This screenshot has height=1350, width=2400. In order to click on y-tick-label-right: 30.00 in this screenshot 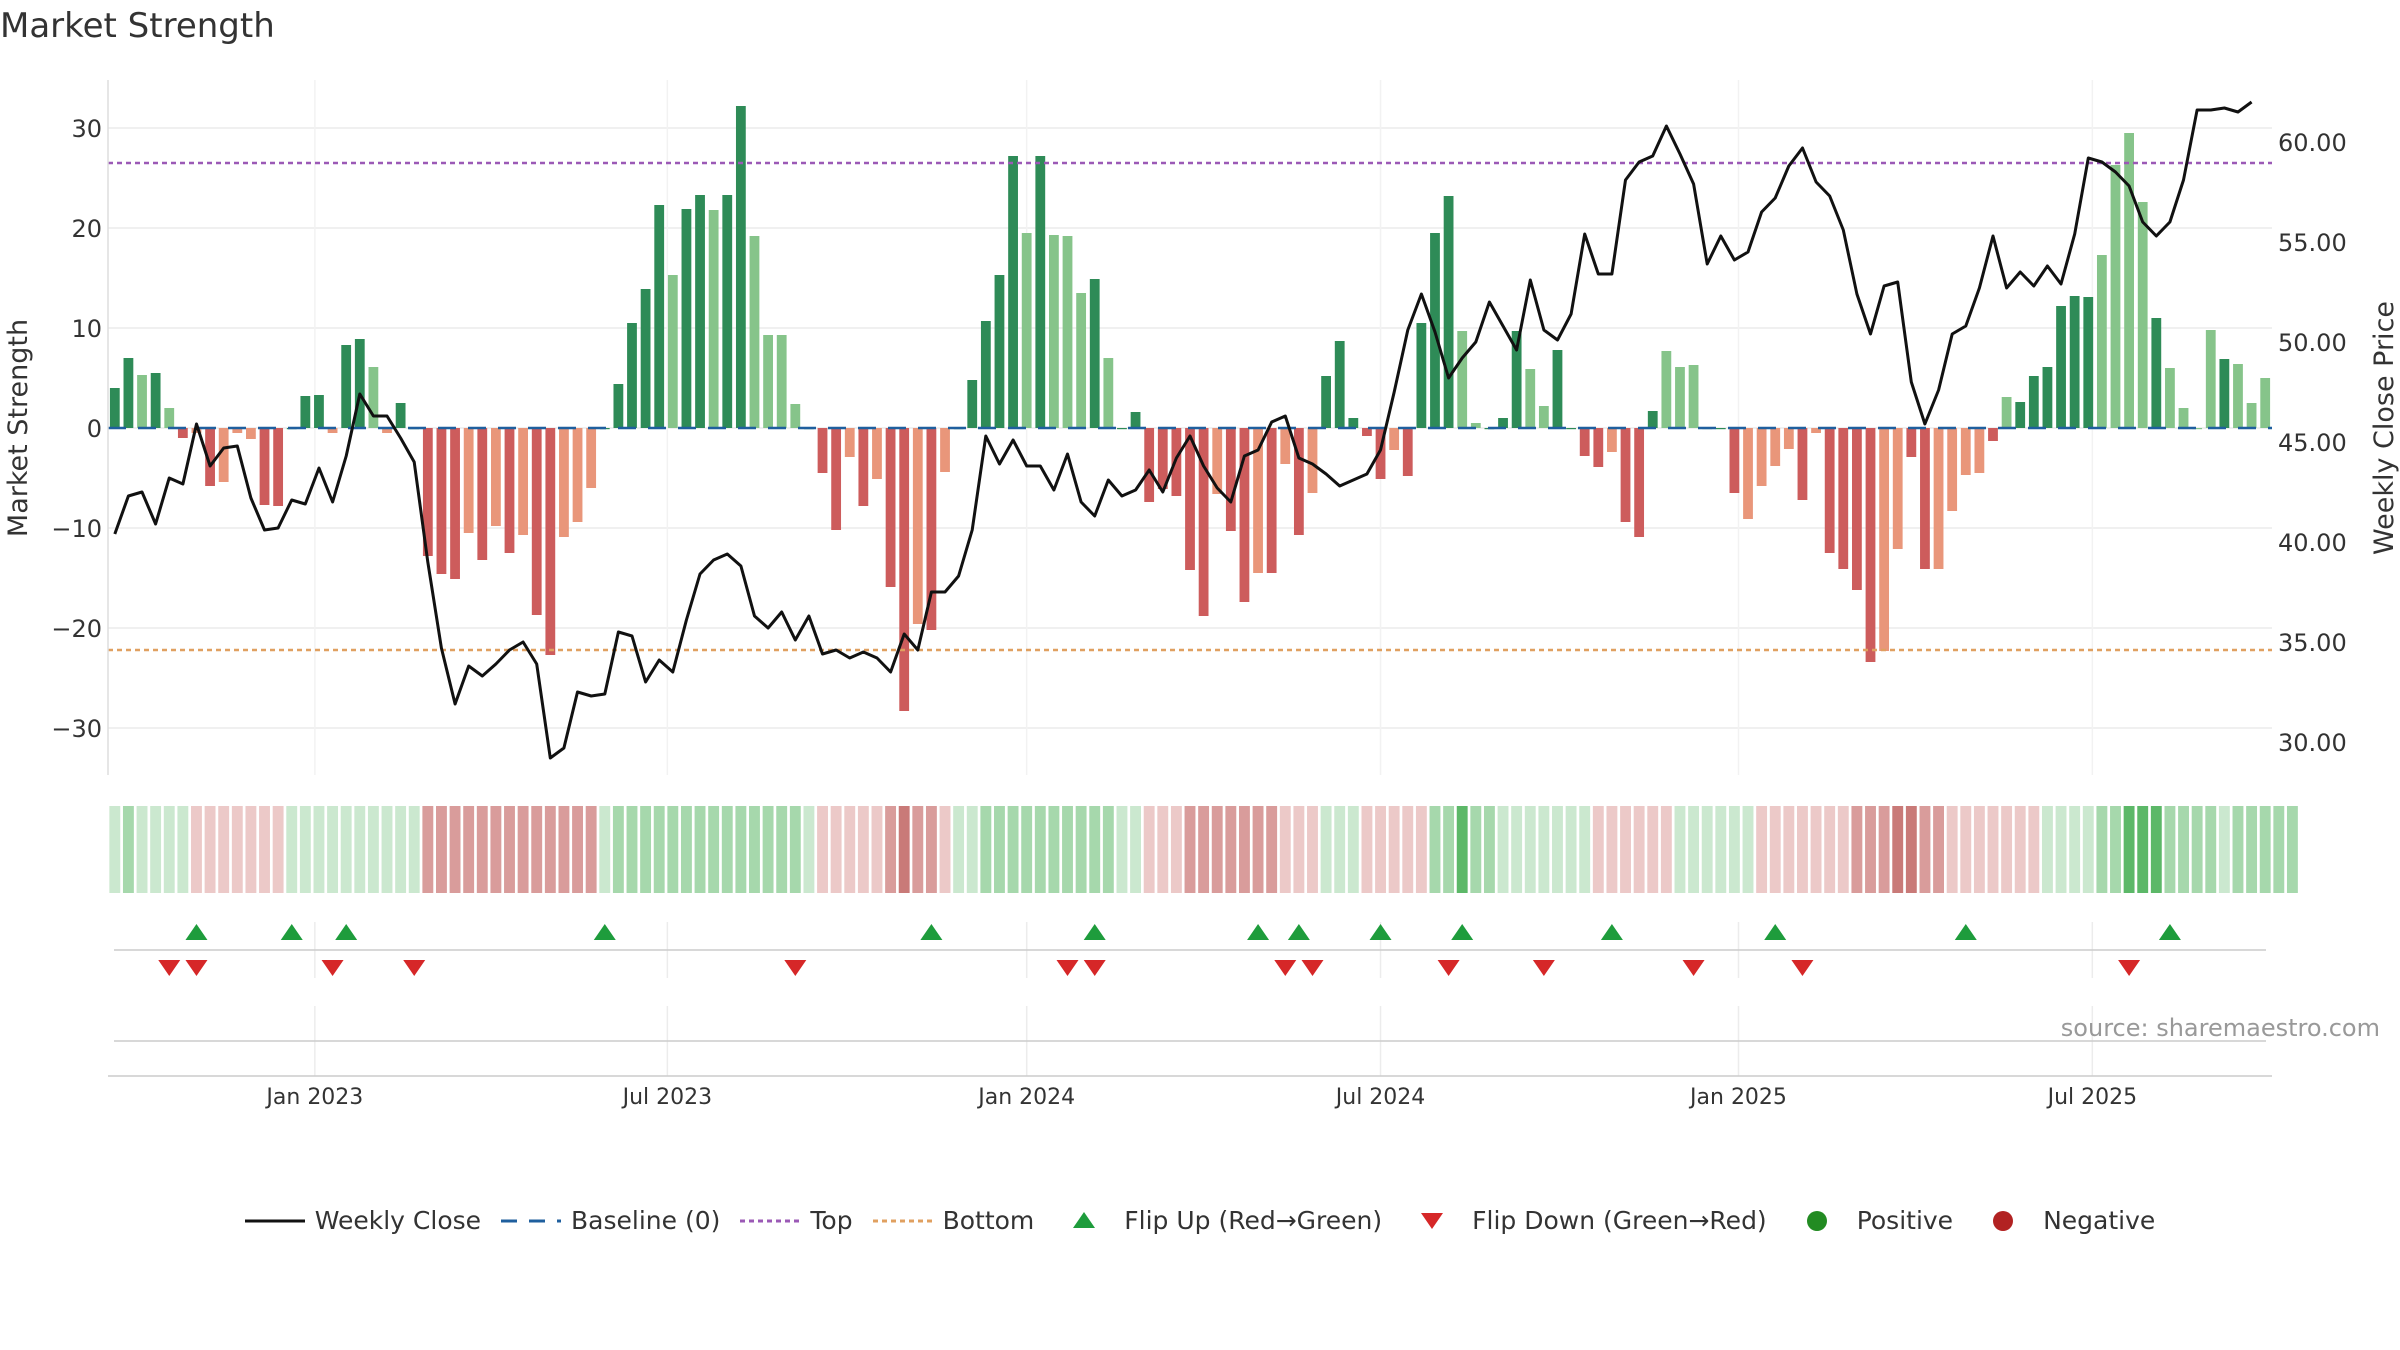, I will do `click(2312, 743)`.